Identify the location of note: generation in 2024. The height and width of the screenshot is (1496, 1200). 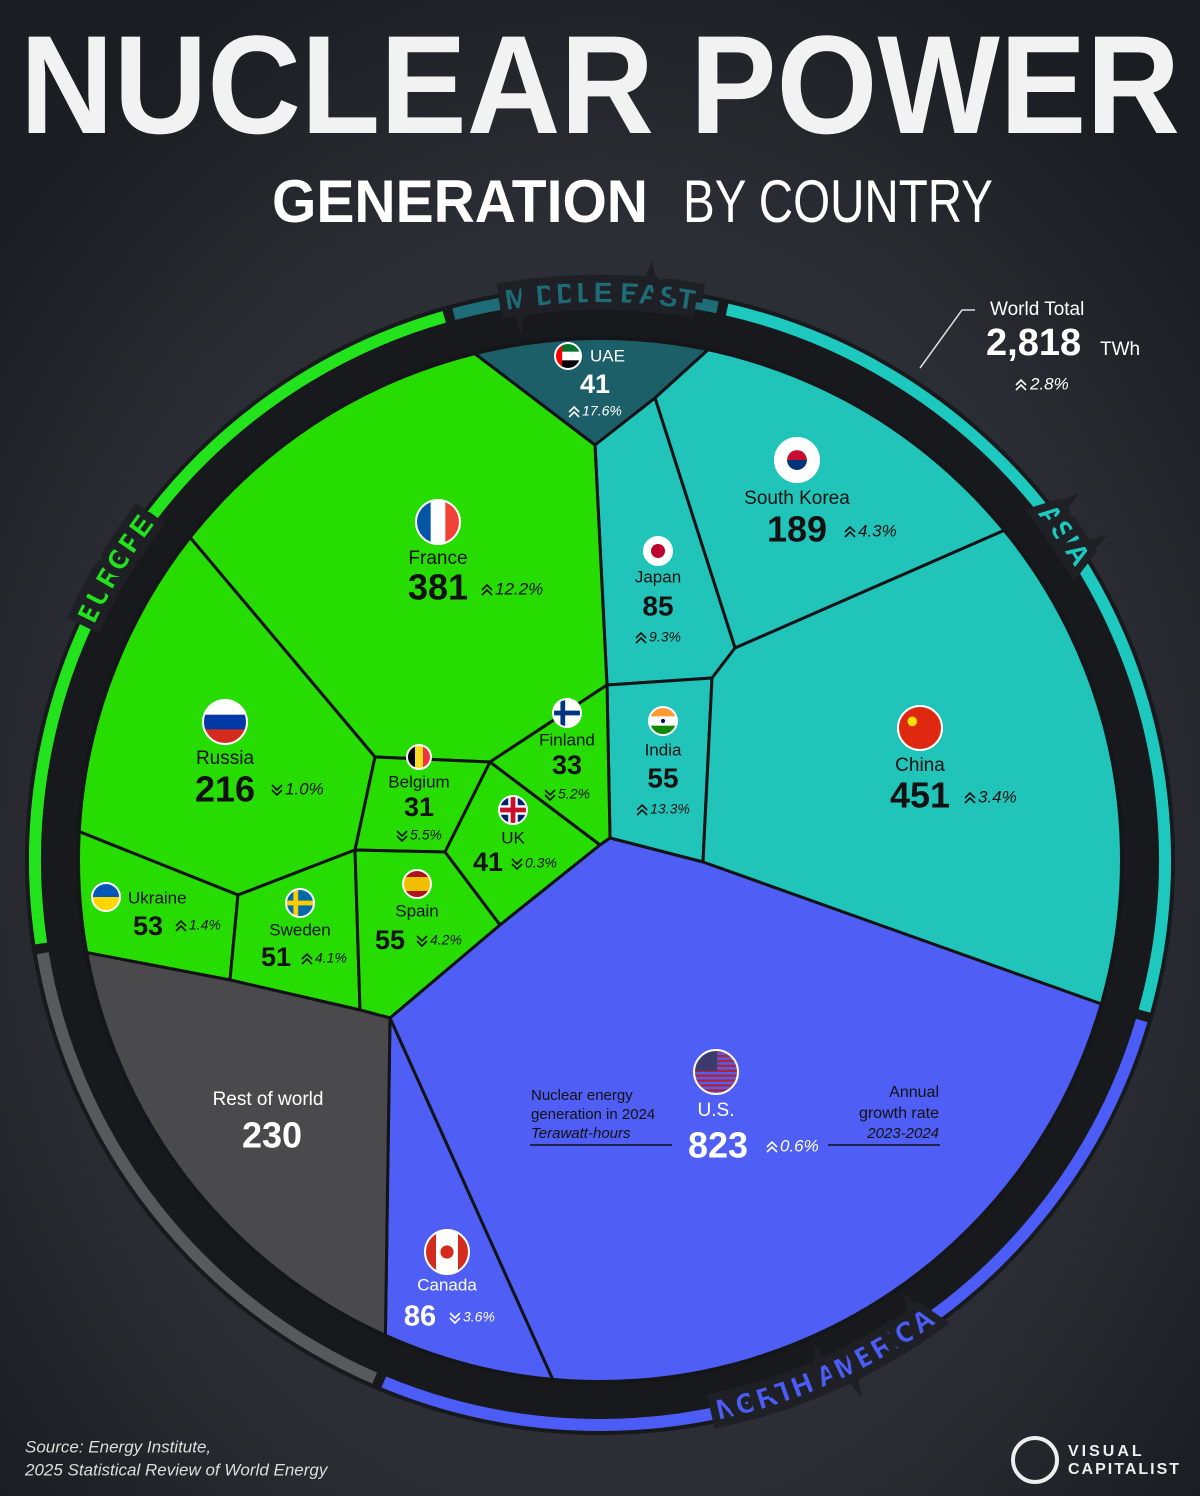
(593, 1114).